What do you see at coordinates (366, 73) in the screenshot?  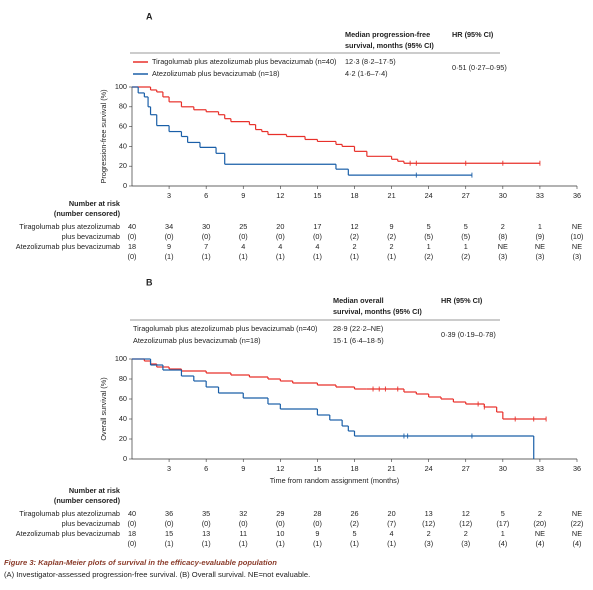 I see `median-value: 4·2 (1·6–7·4)` at bounding box center [366, 73].